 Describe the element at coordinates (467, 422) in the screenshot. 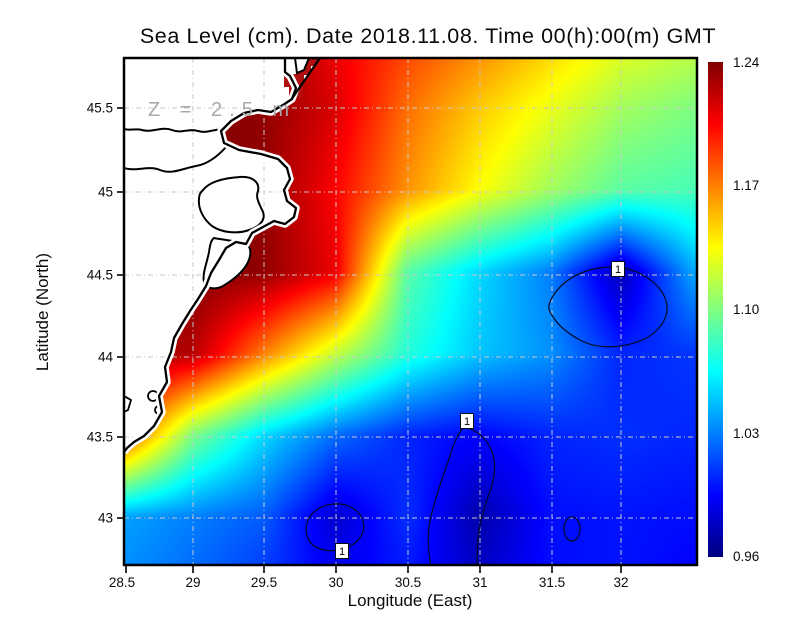

I see `contour-label-2: 1` at that location.